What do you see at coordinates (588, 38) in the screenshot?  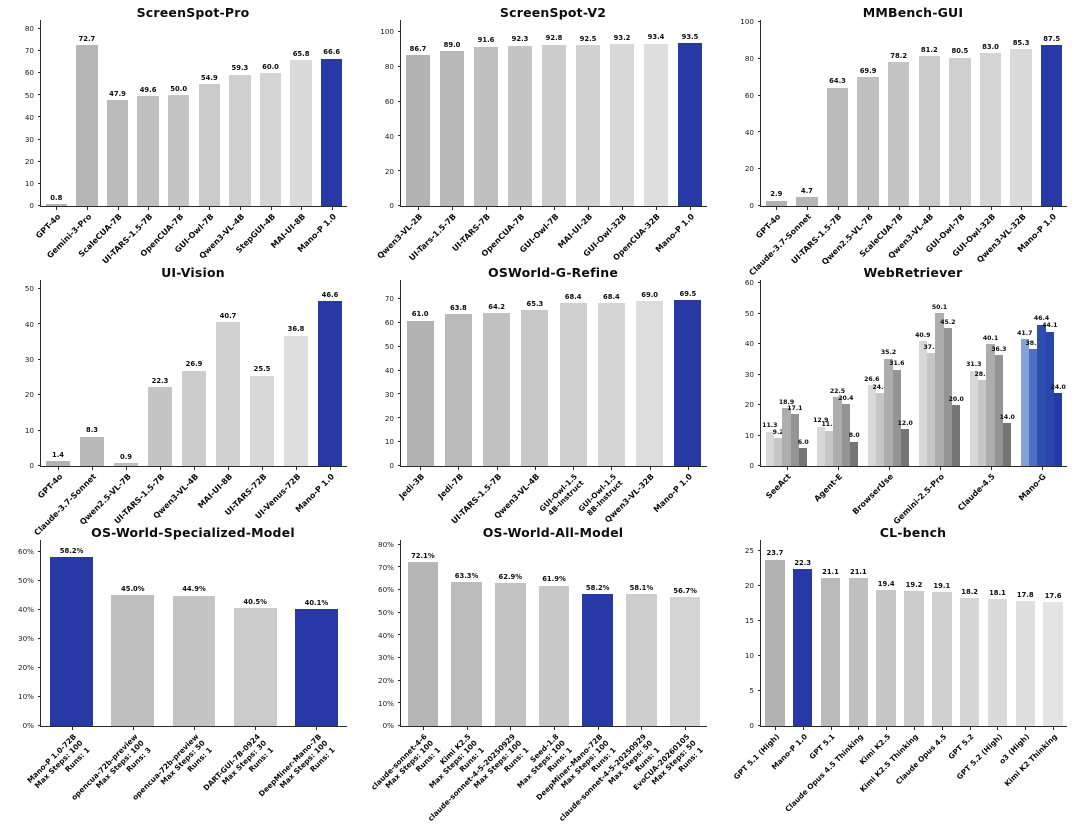 I see `bar-value-label: 92.5` at bounding box center [588, 38].